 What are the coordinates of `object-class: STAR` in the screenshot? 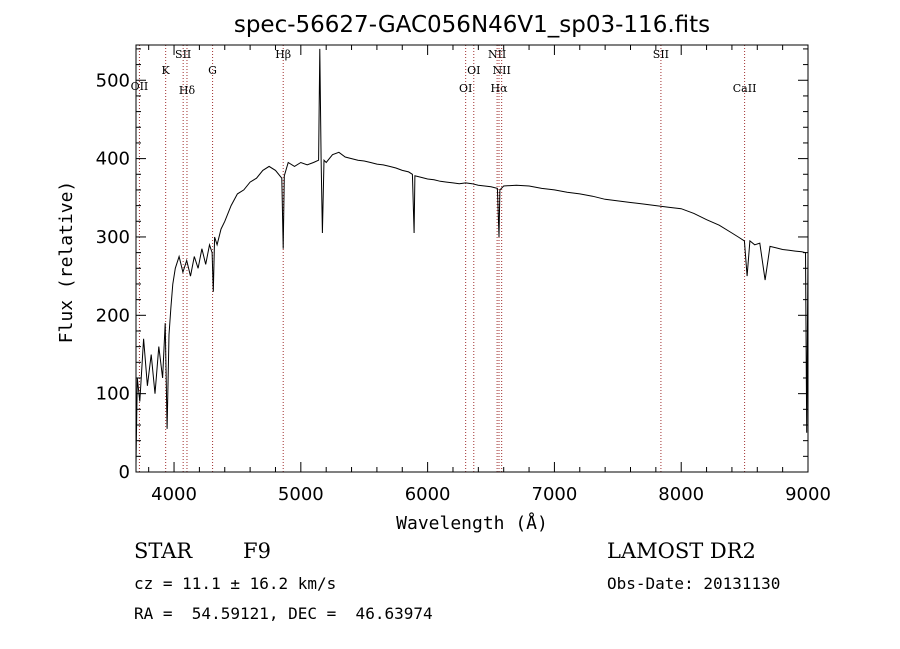 It's located at (163, 551).